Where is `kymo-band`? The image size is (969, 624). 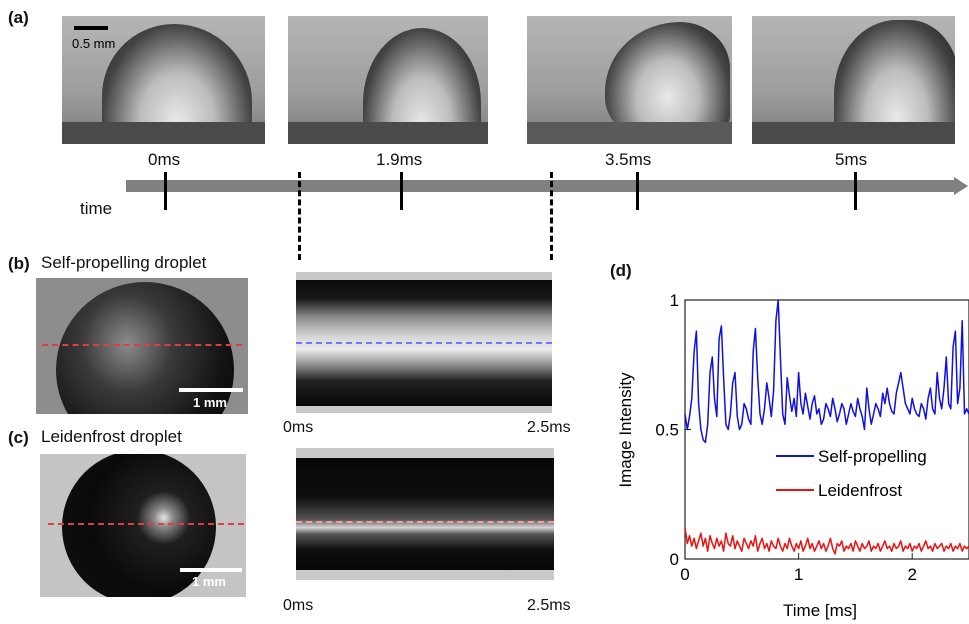 kymo-band is located at coordinates (425, 514).